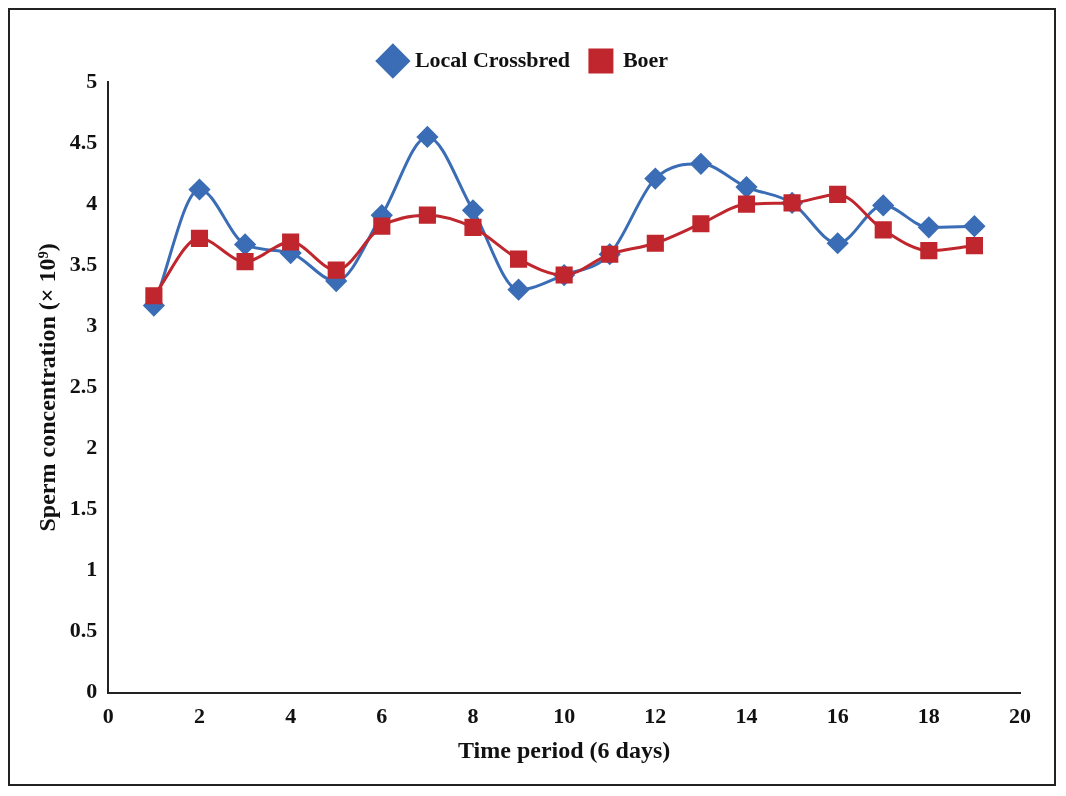  What do you see at coordinates (1020, 715) in the screenshot?
I see `x-tick-label: 20` at bounding box center [1020, 715].